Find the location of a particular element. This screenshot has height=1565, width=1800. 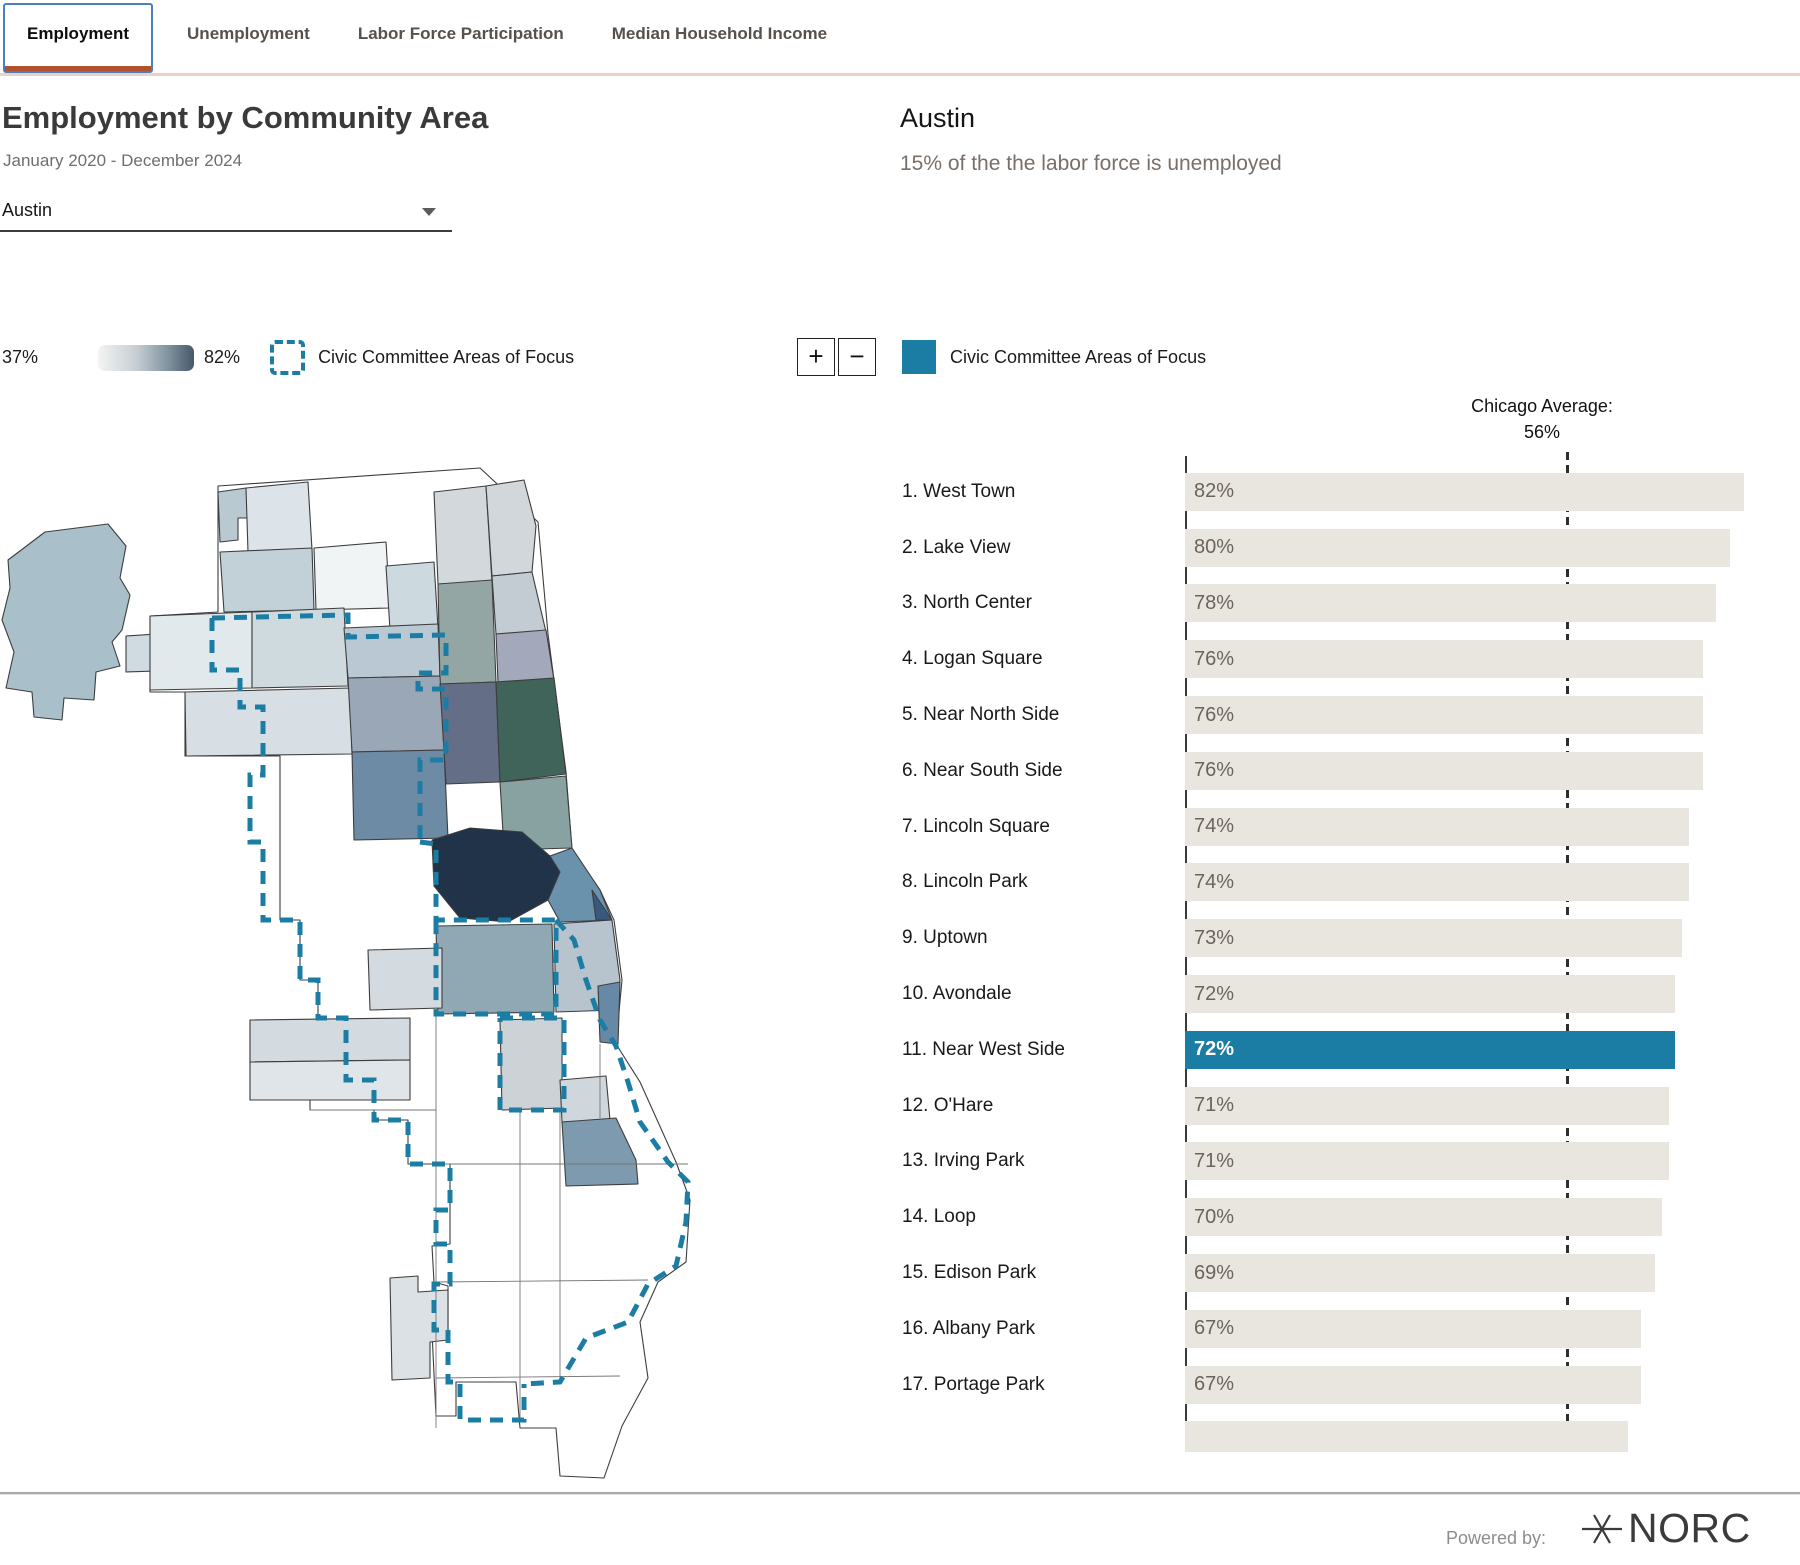

bar-value: 73% is located at coordinates (1214, 937).